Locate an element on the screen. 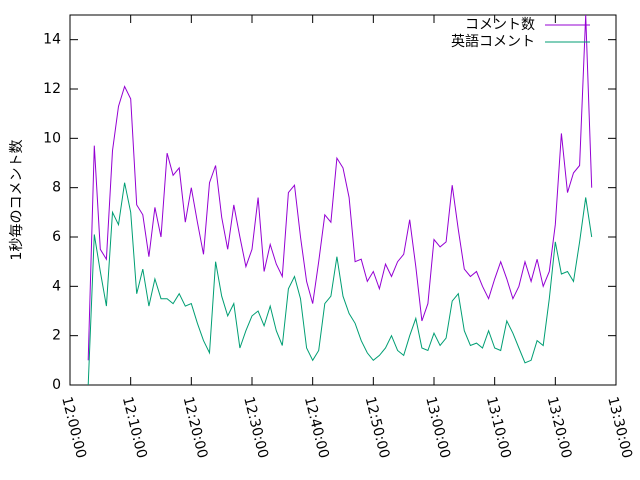  y-tick-label: 8 is located at coordinates (56, 188).